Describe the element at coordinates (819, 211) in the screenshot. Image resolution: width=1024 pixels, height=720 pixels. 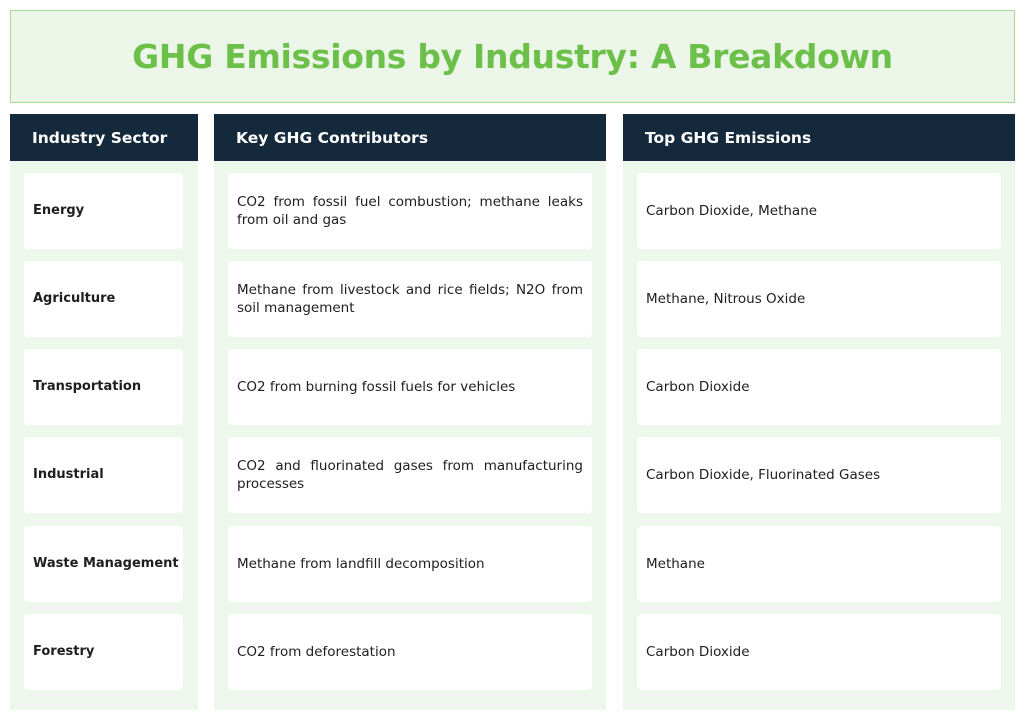
I see `emissions-cell: Carbon Dioxide, Methane` at that location.